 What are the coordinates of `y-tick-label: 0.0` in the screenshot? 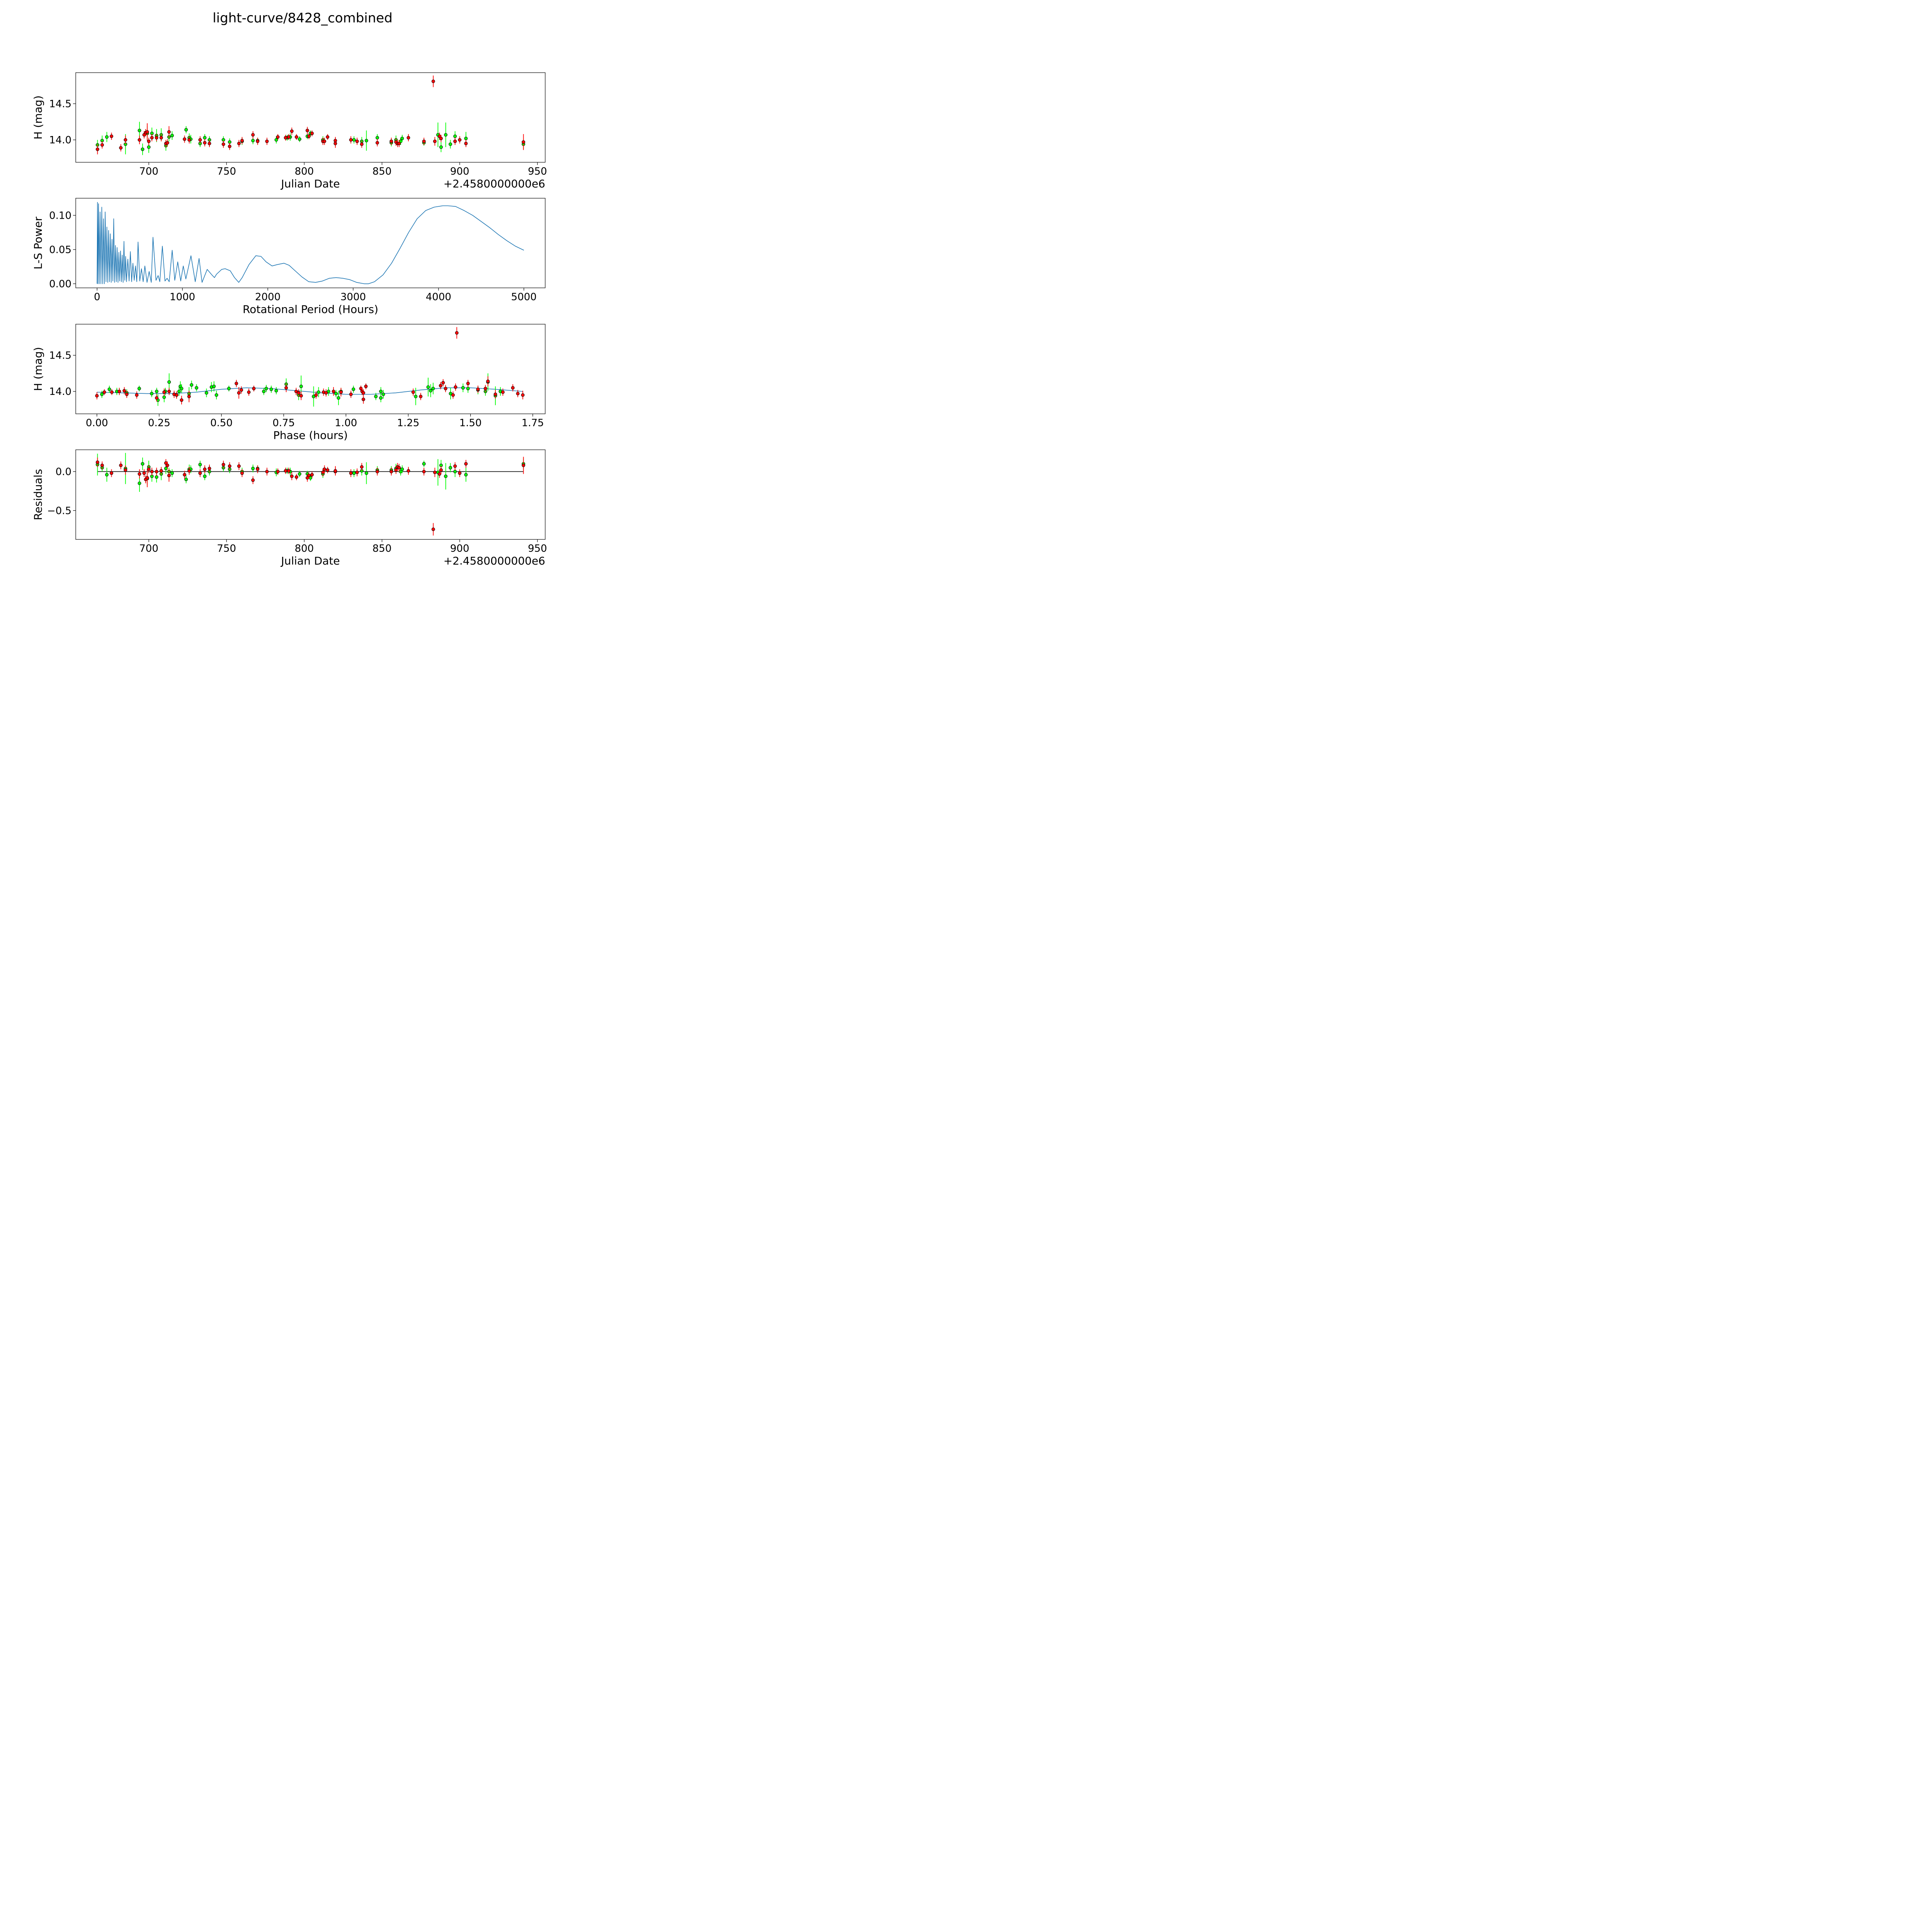 It's located at (64, 472).